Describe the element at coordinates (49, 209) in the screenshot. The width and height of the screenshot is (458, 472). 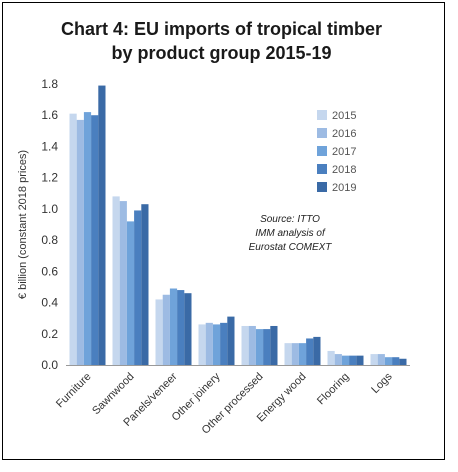
I see `y-tick-label: 1.0` at that location.